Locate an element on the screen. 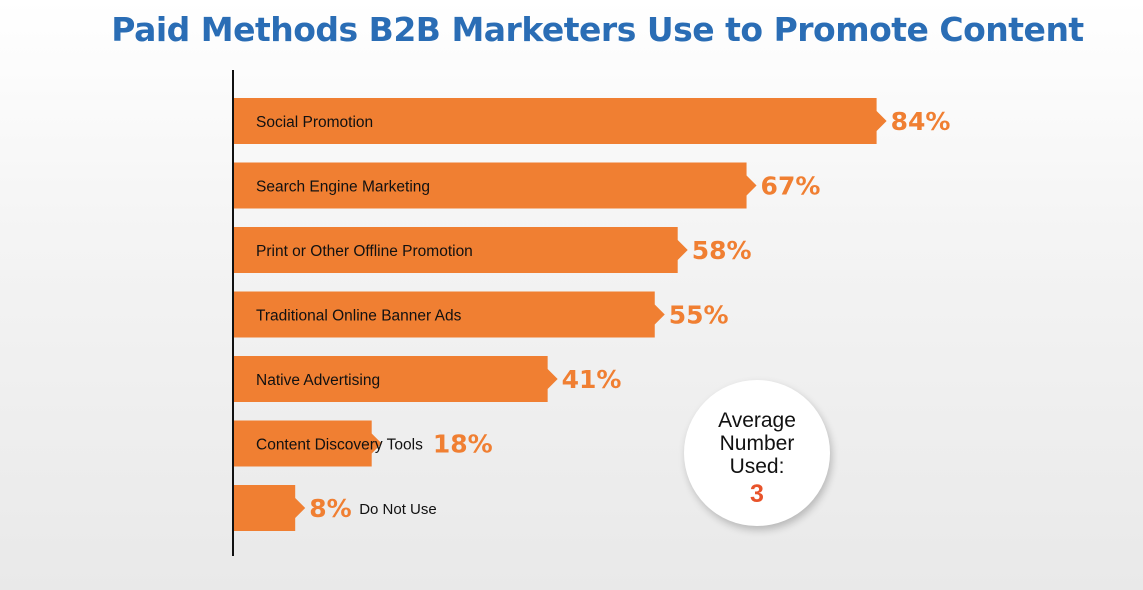 This screenshot has width=1143, height=590. bar-category-label: Native Advertising is located at coordinates (318, 380).